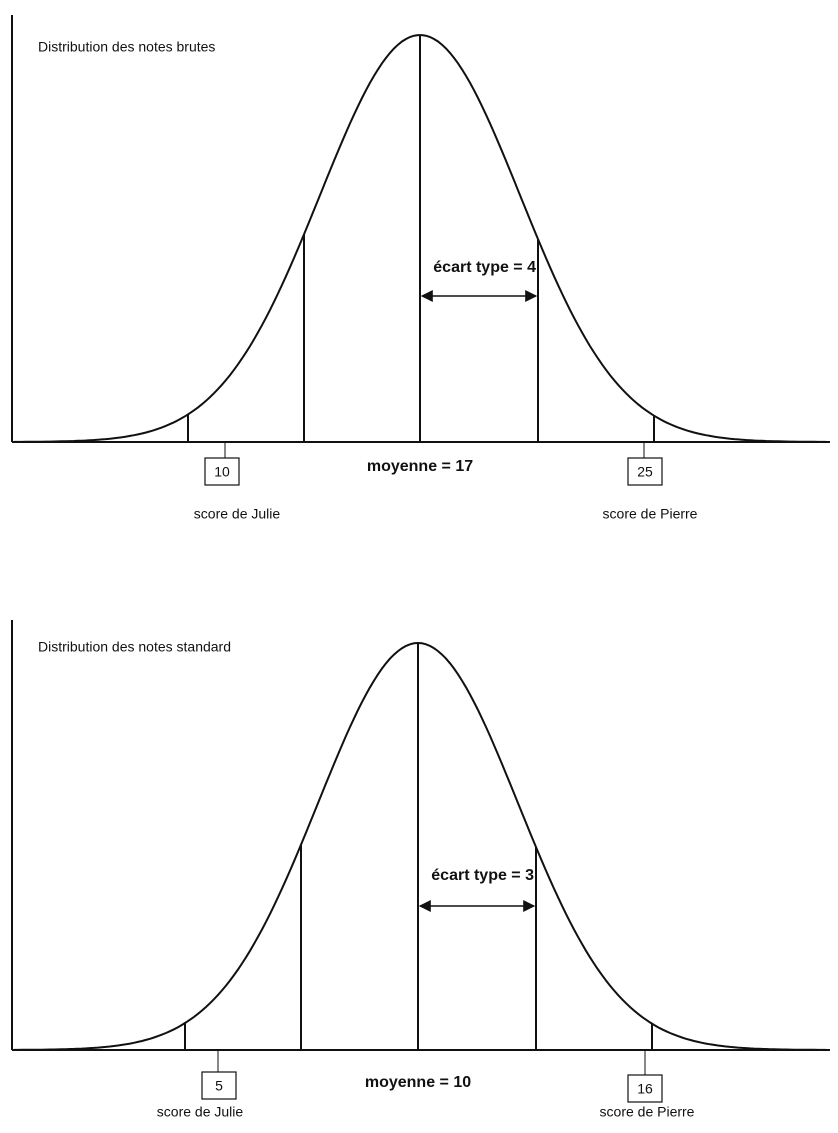  I want to click on score-value: 16, so click(645, 1089).